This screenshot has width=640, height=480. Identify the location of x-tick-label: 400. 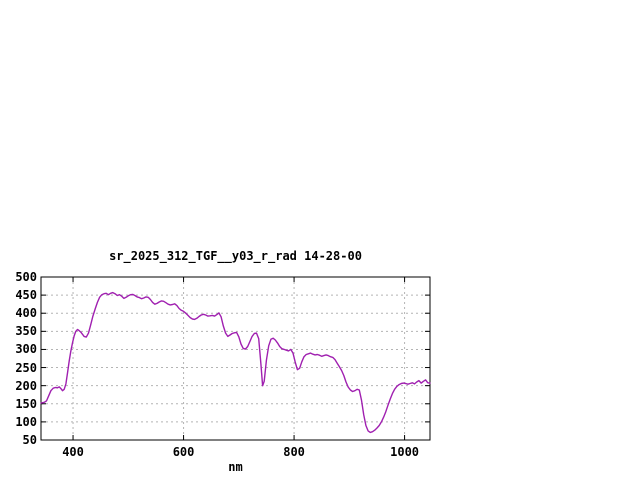
(73, 452).